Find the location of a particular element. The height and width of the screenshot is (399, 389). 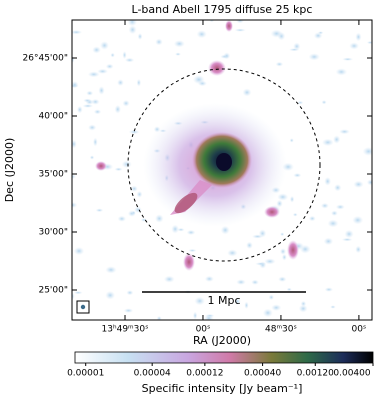

x-axis-label: RA (J2000) is located at coordinates (222, 340).